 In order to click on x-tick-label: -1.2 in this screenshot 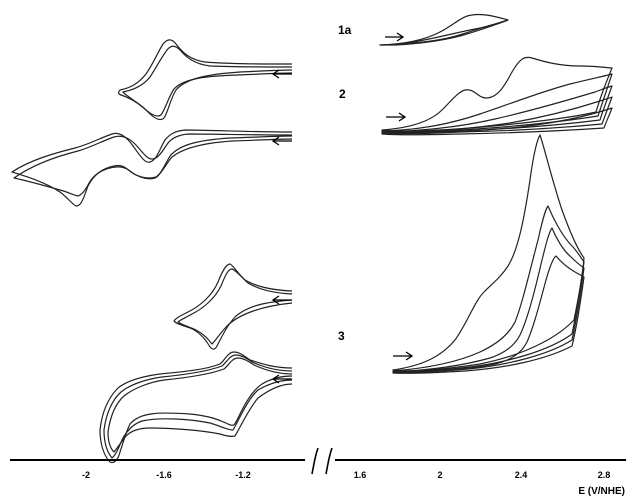, I will do `click(243, 475)`.